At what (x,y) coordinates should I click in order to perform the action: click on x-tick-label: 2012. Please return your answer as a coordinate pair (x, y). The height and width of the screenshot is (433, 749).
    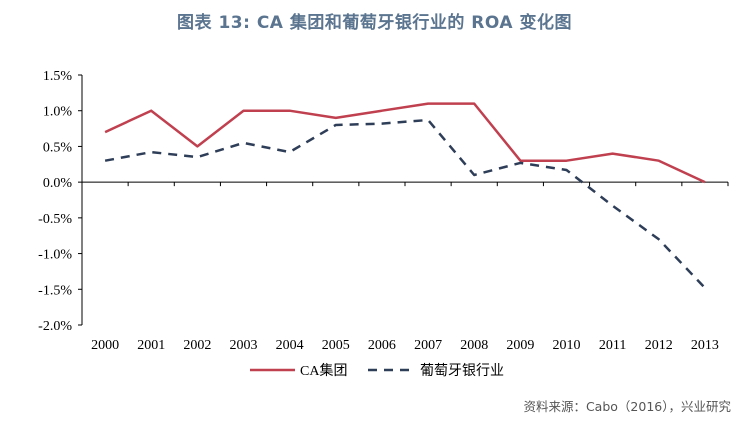
    Looking at the image, I should click on (659, 345).